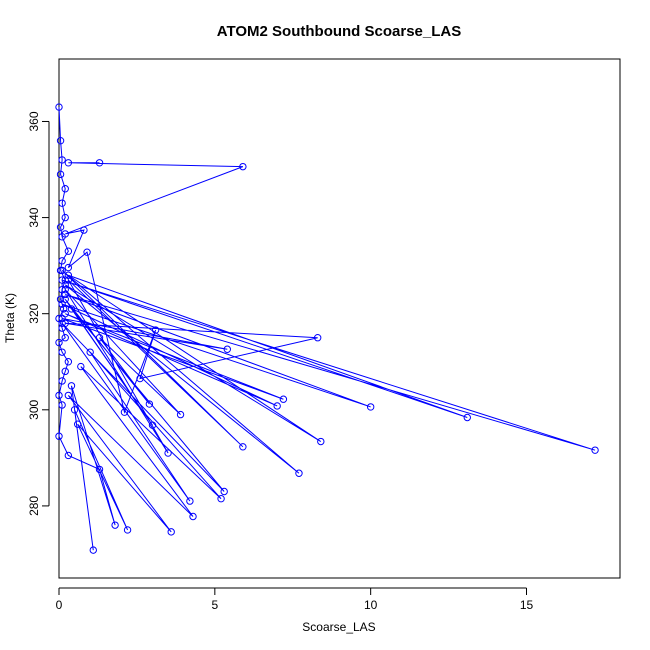 The height and width of the screenshot is (650, 650). Describe the element at coordinates (338, 627) in the screenshot. I see `x-axis-label: Scoarse_LAS` at that location.